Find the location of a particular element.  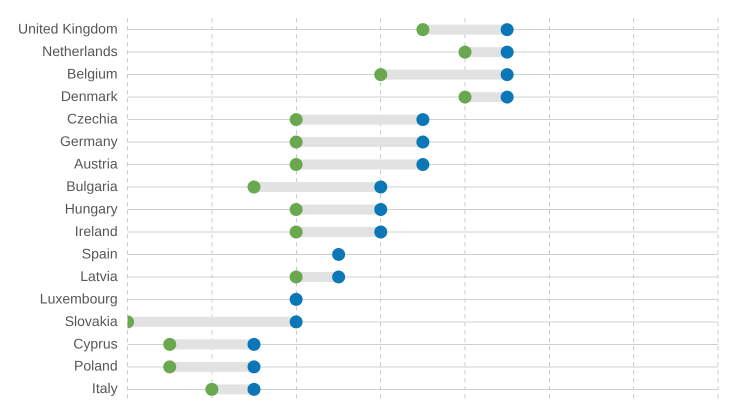

y-tick-label: United Kingdom is located at coordinates (68, 28).